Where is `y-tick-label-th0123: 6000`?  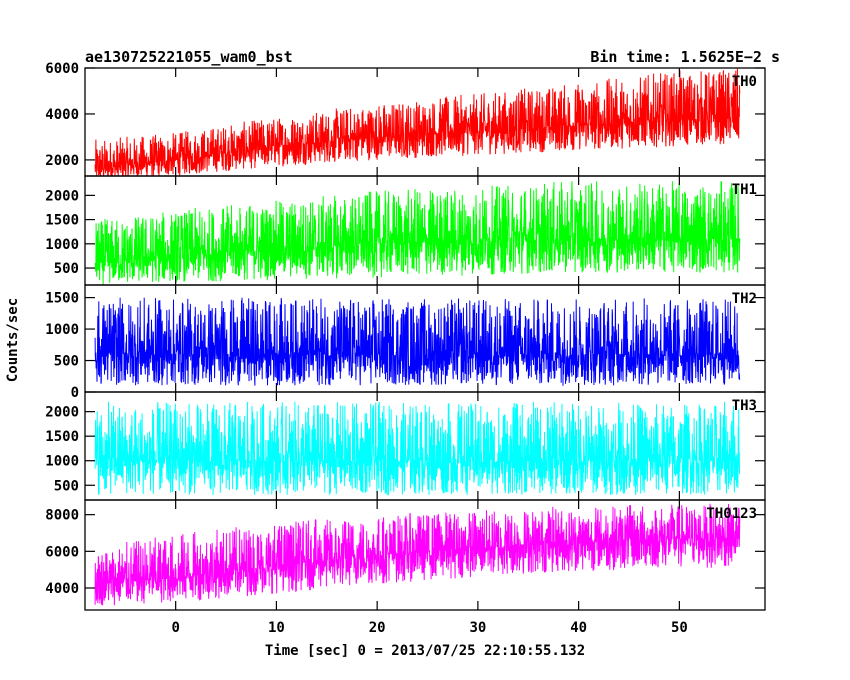
y-tick-label-th0123: 6000 is located at coordinates (62, 552).